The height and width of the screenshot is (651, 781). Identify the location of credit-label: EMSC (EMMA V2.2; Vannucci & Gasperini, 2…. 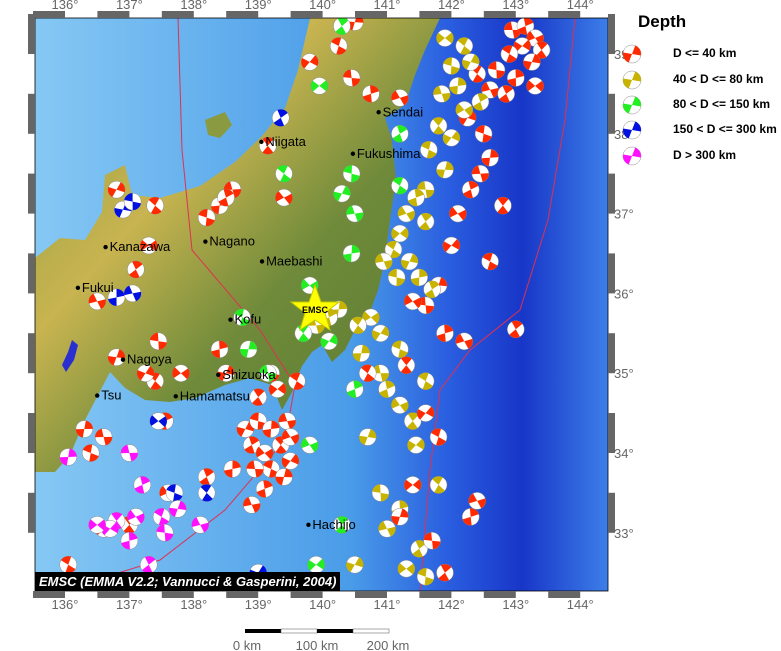
(188, 581).